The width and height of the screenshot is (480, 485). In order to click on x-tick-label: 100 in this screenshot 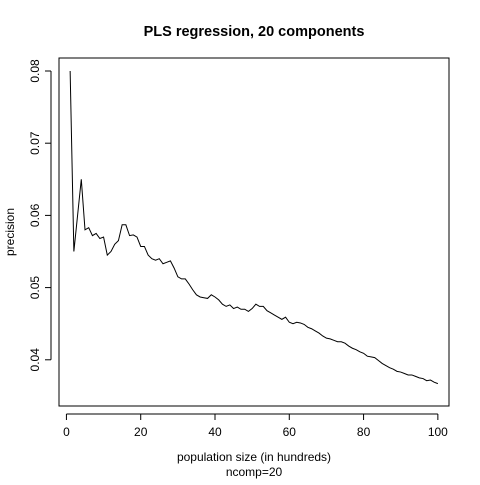, I will do `click(438, 432)`.